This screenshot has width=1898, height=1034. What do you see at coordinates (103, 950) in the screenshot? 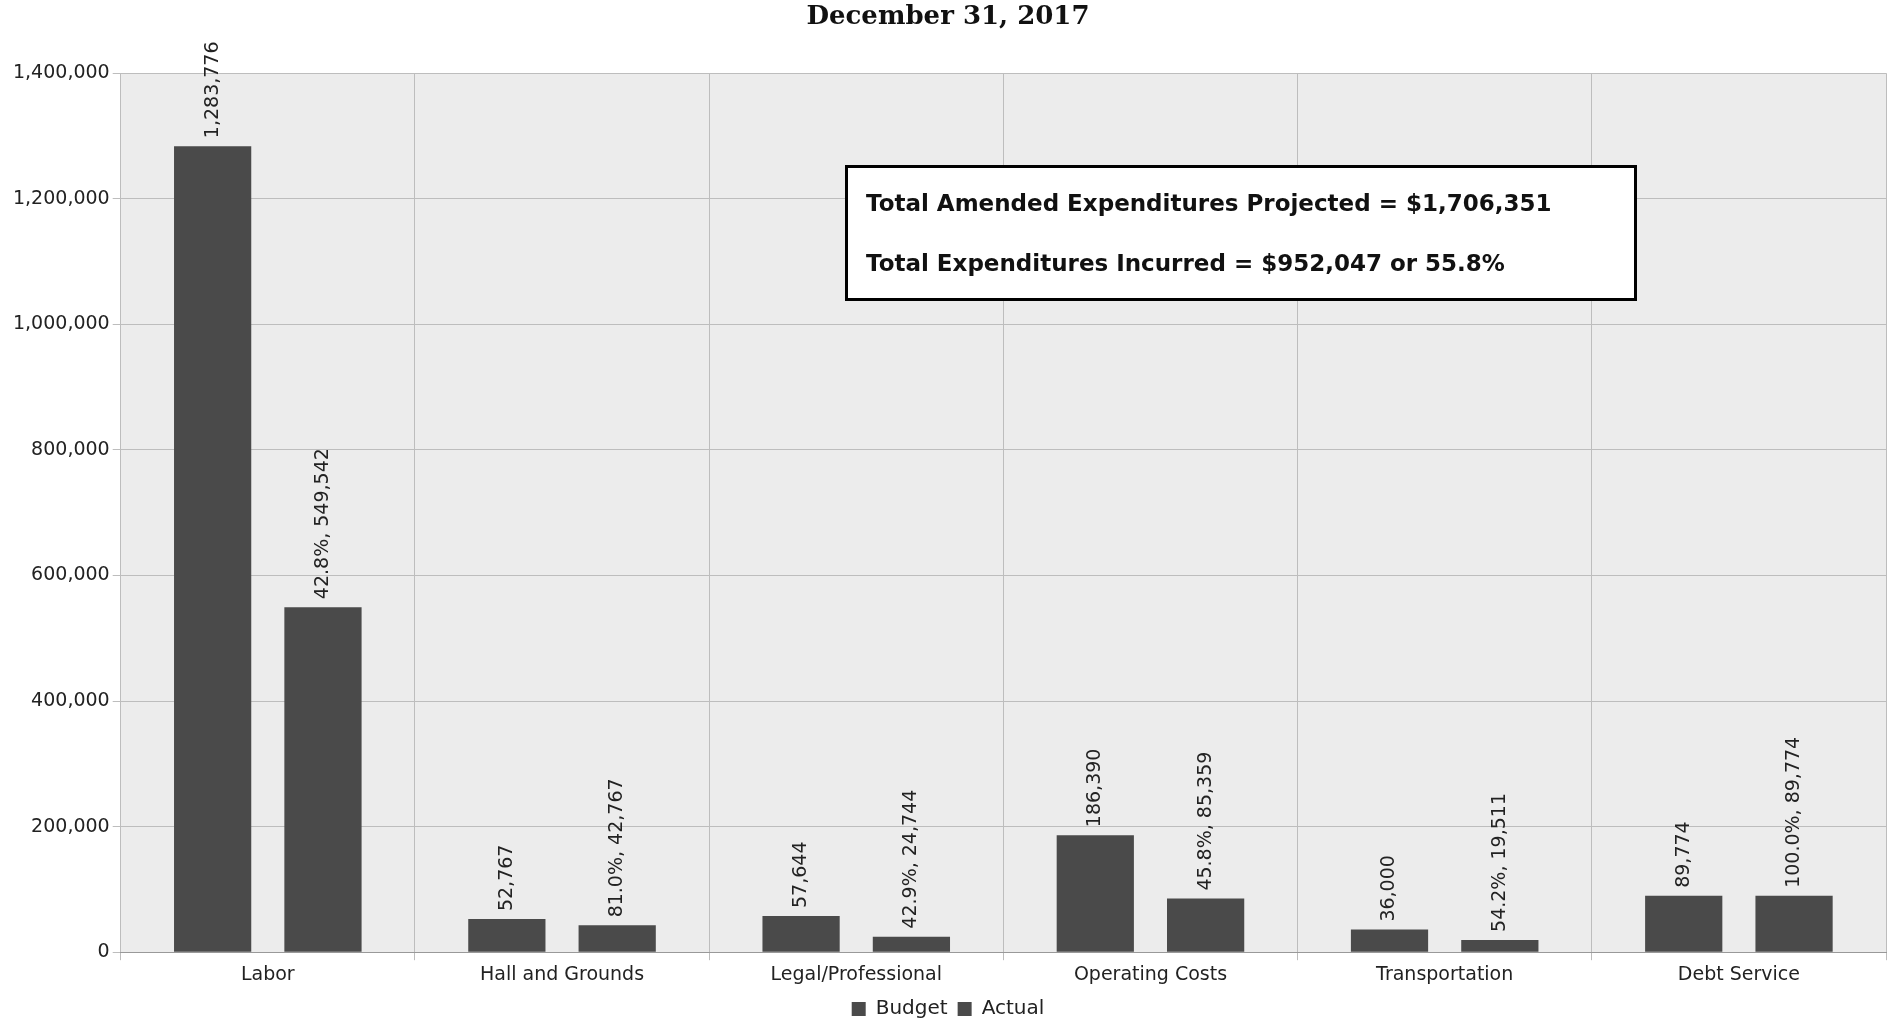
I see `y-tick-label: 0` at bounding box center [103, 950].